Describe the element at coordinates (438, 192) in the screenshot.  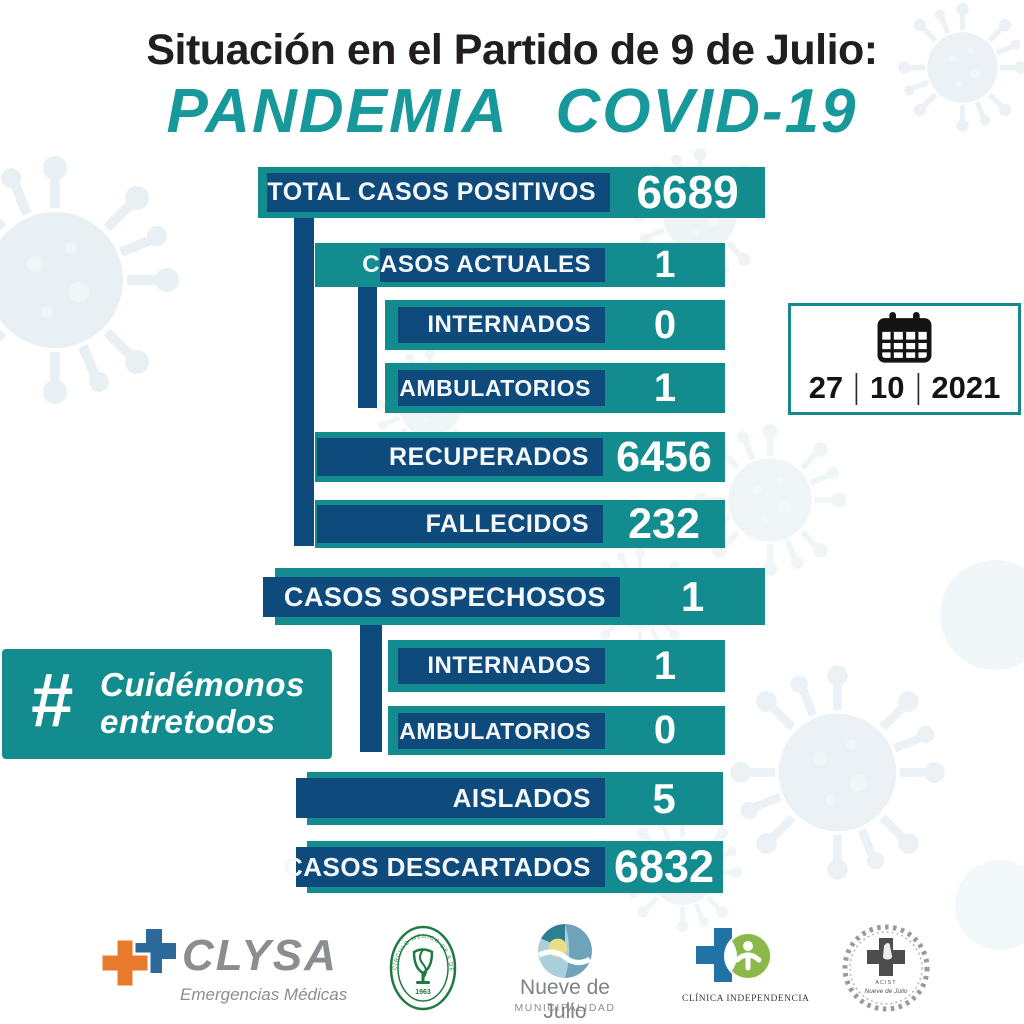
I see `stat-label: TOTAL CASOS POSITIVOS` at that location.